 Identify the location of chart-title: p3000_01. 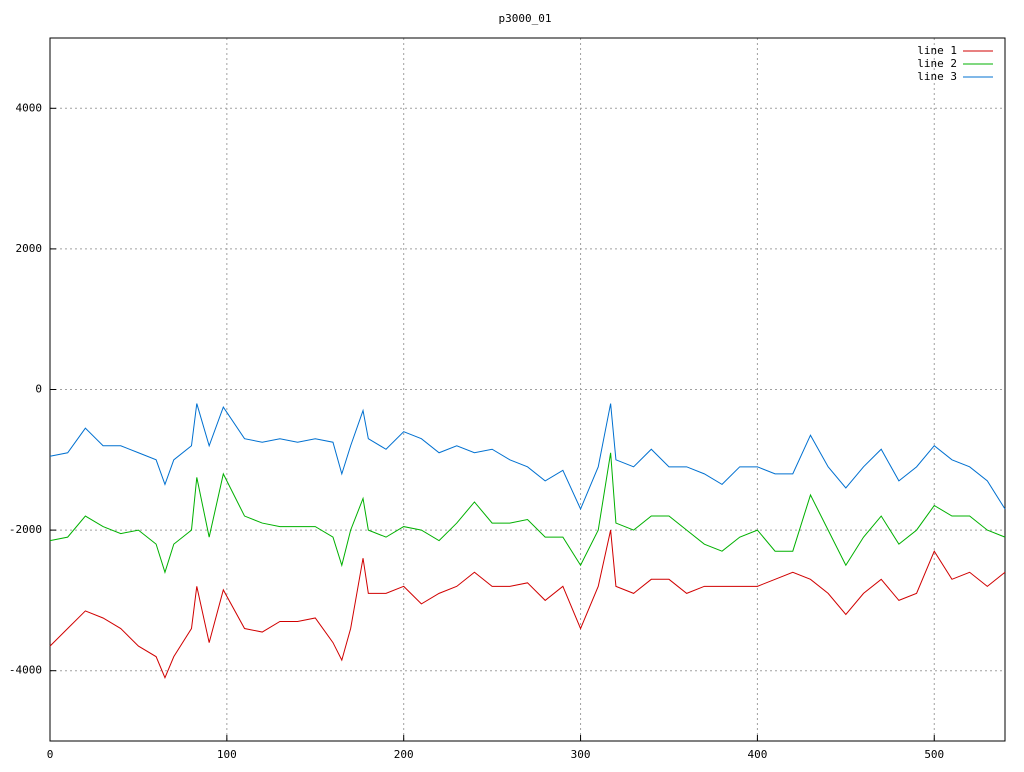
(525, 18).